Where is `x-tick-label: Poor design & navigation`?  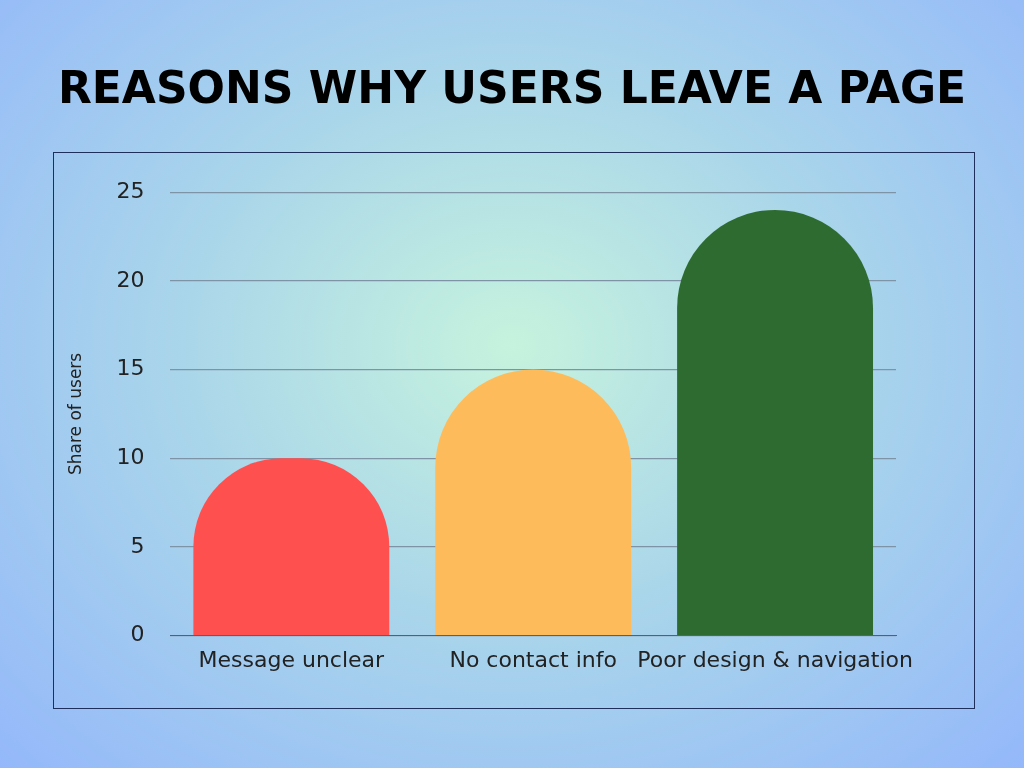
x-tick-label: Poor design & navigation is located at coordinates (775, 659).